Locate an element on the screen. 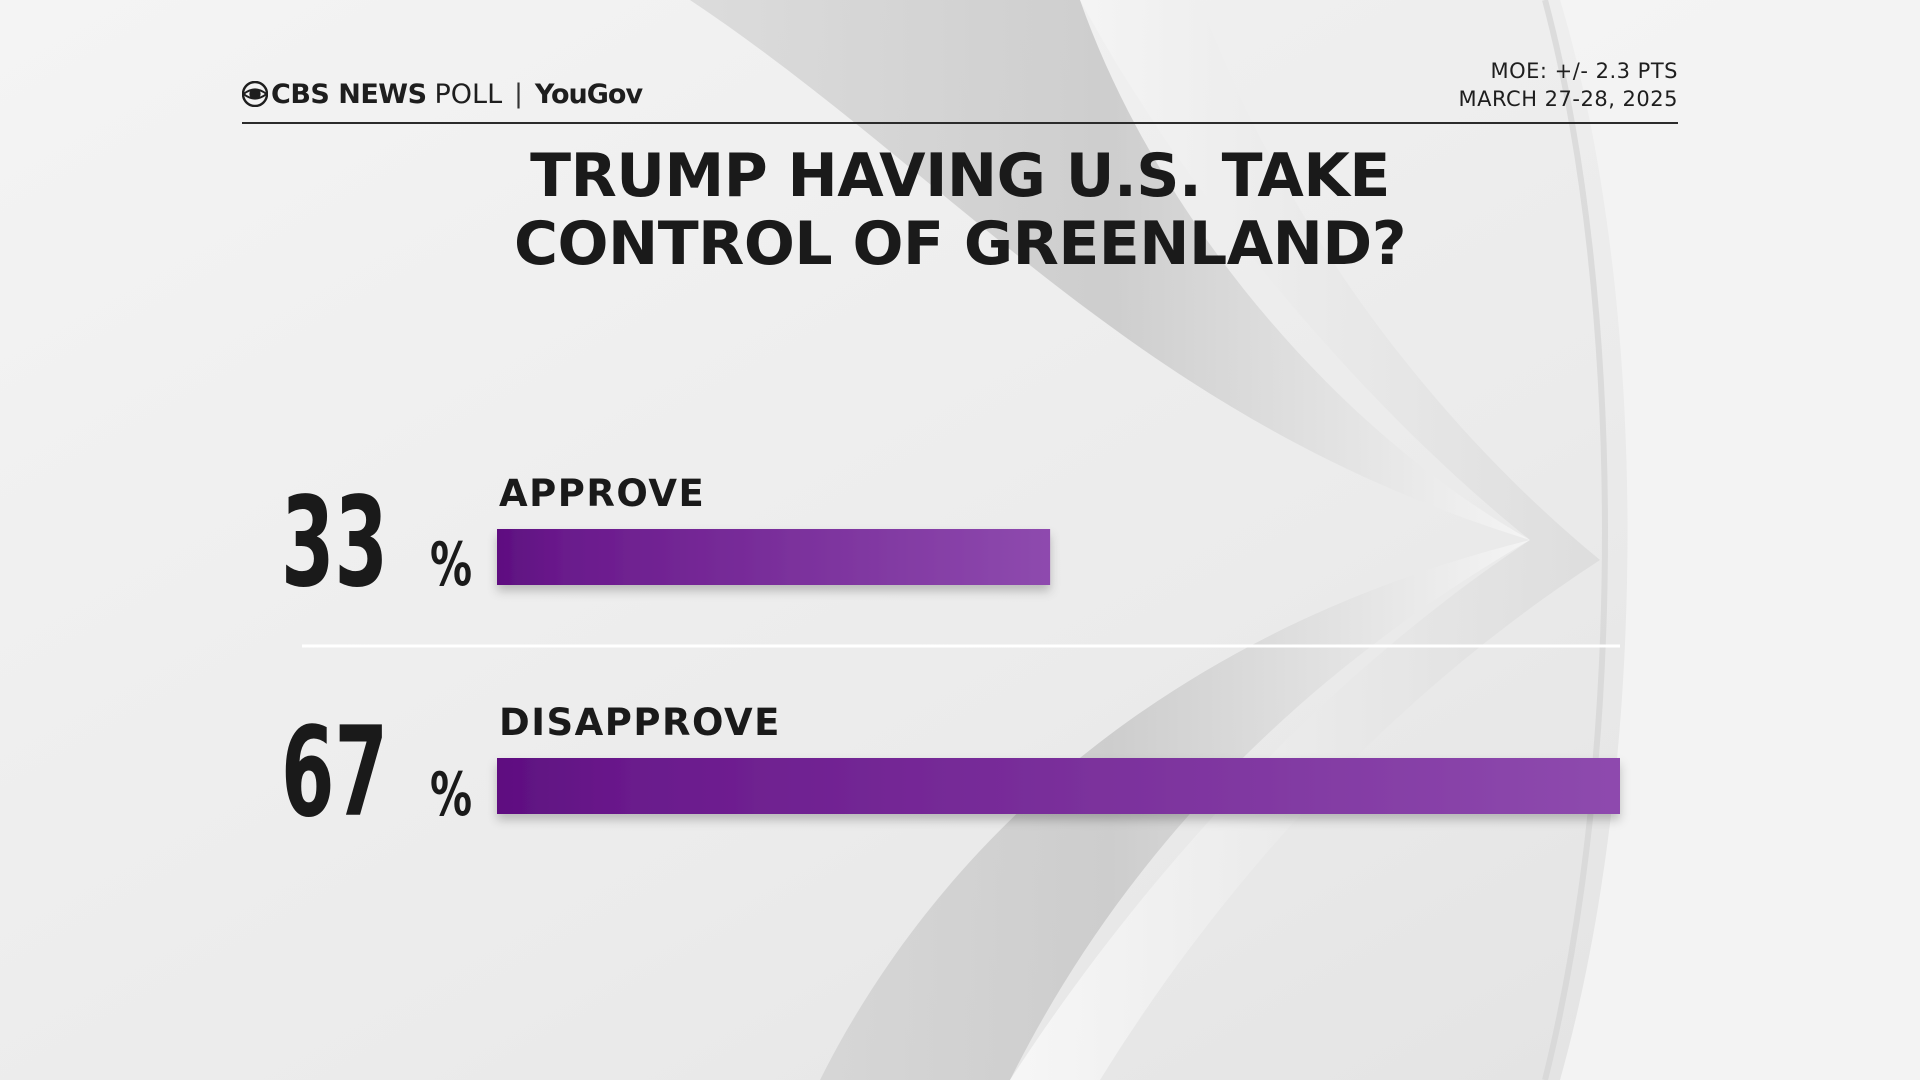 The image size is (1920, 1080). partner-name: YouGov is located at coordinates (588, 94).